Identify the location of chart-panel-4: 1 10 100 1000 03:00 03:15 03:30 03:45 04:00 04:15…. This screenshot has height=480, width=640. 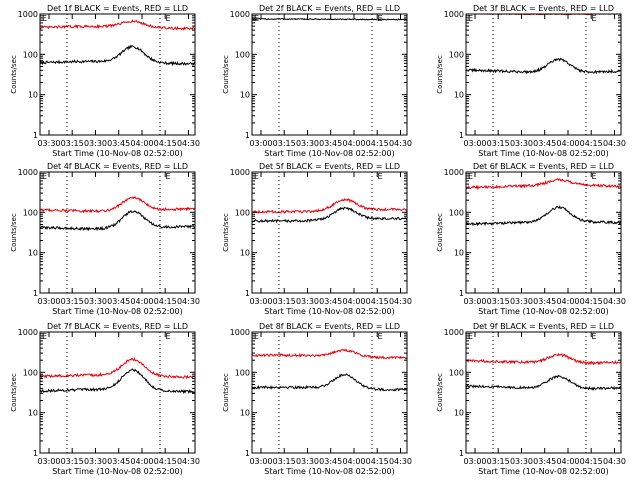
(105, 239).